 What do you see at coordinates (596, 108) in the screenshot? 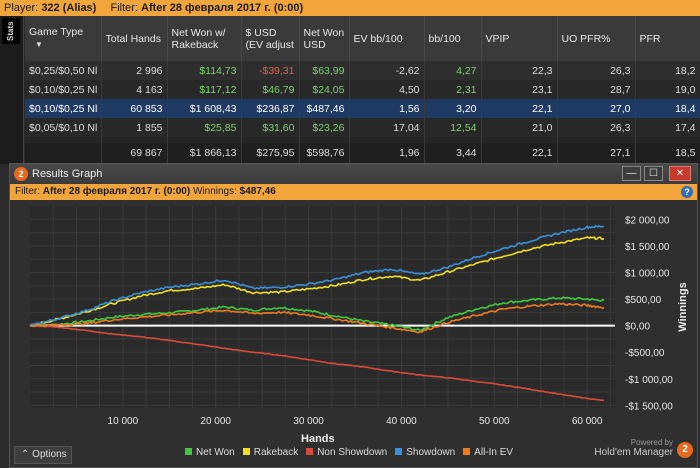
I see `table-cell: 27,0` at bounding box center [596, 108].